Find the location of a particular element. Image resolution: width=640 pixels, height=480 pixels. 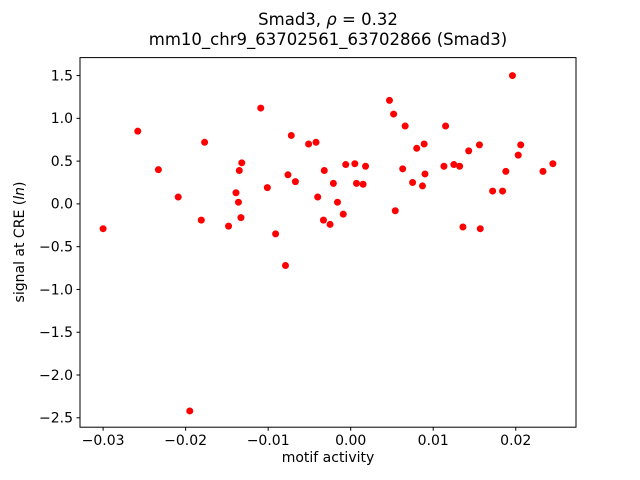

y-axis-label-prefix: signal at CRE ( is located at coordinates (20, 251).